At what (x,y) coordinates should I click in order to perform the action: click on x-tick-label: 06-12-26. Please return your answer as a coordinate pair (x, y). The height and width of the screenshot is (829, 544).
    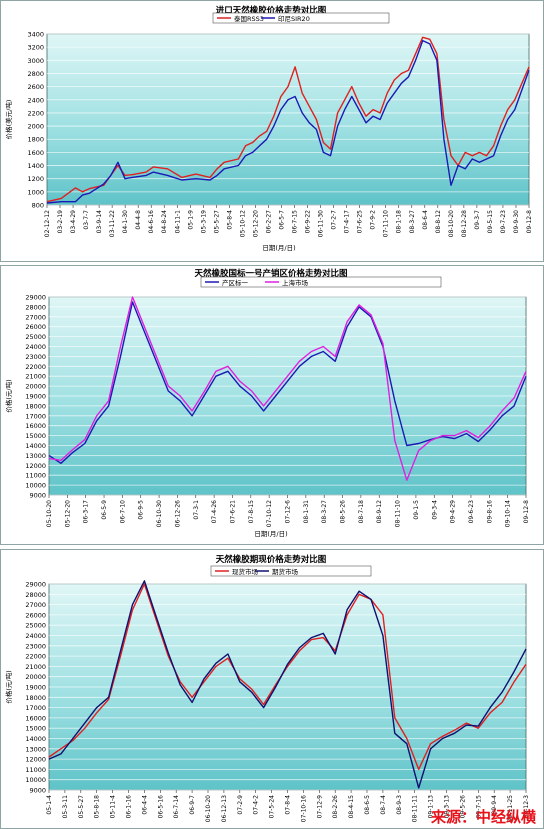
    Looking at the image, I should click on (177, 513).